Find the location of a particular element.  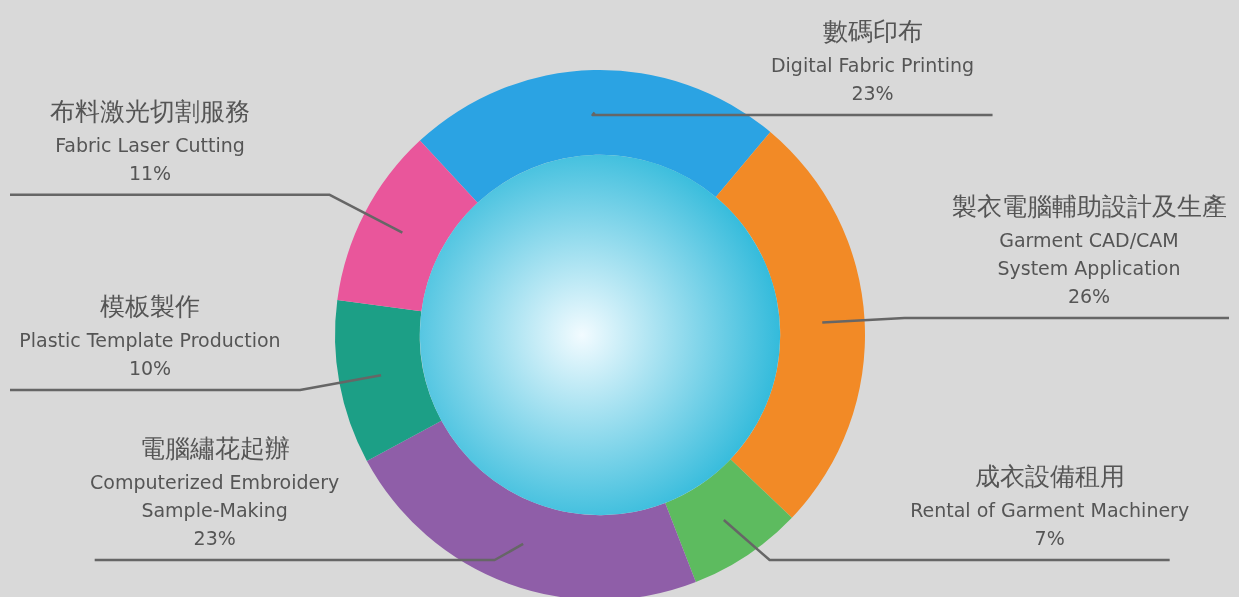

data-label: 26% is located at coordinates (1089, 295).